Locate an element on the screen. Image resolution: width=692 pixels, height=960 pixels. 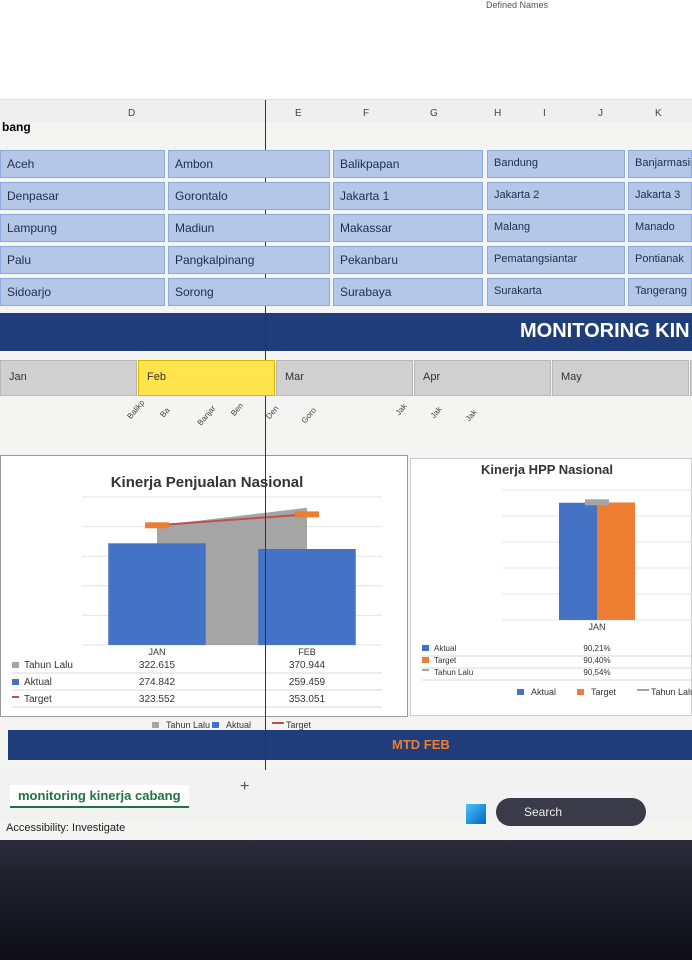
slicer-item: Aceh is located at coordinates (82, 164).